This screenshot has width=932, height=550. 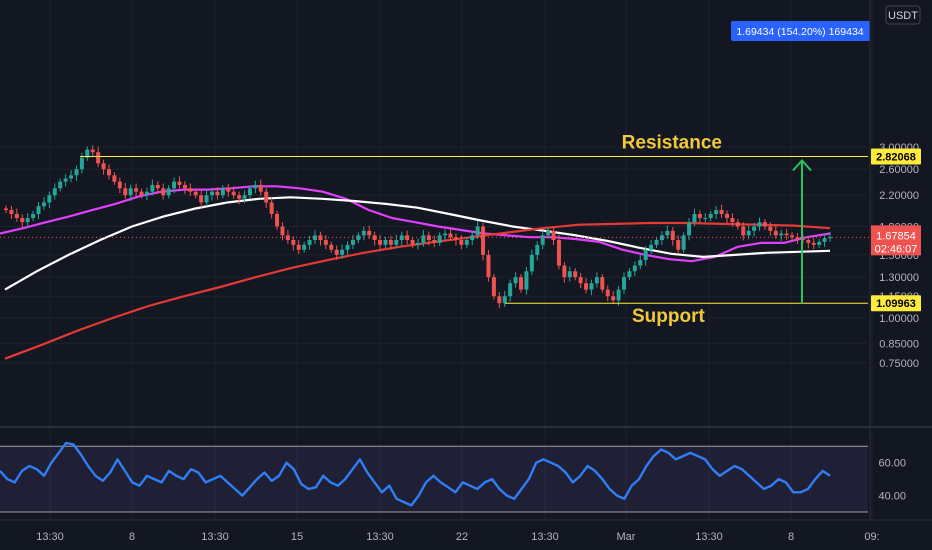 What do you see at coordinates (132, 537) in the screenshot?
I see `time-tick-label: 8` at bounding box center [132, 537].